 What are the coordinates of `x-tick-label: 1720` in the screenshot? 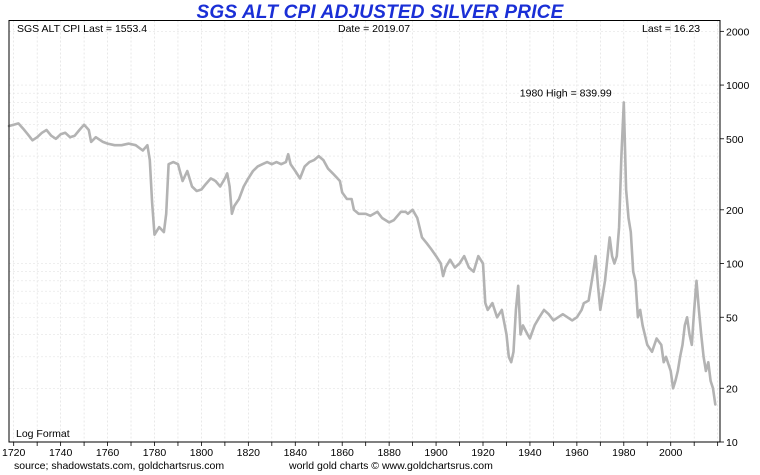 It's located at (14, 453).